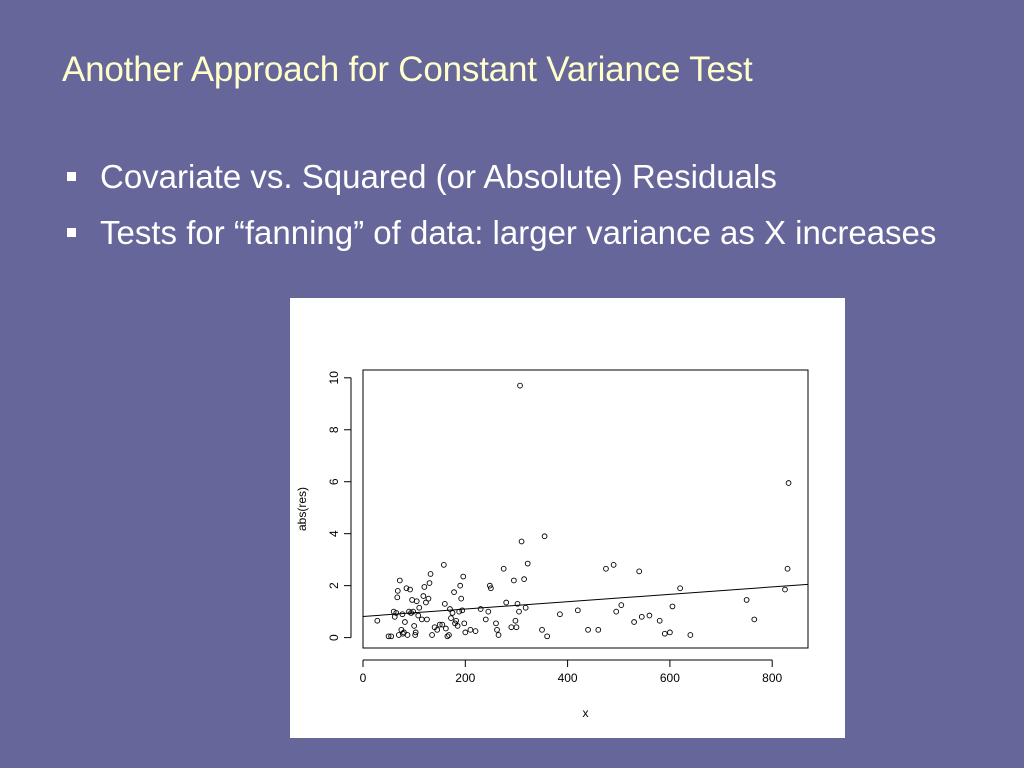 The width and height of the screenshot is (1024, 768). Describe the element at coordinates (465, 678) in the screenshot. I see `x-tick-label: 200` at that location.